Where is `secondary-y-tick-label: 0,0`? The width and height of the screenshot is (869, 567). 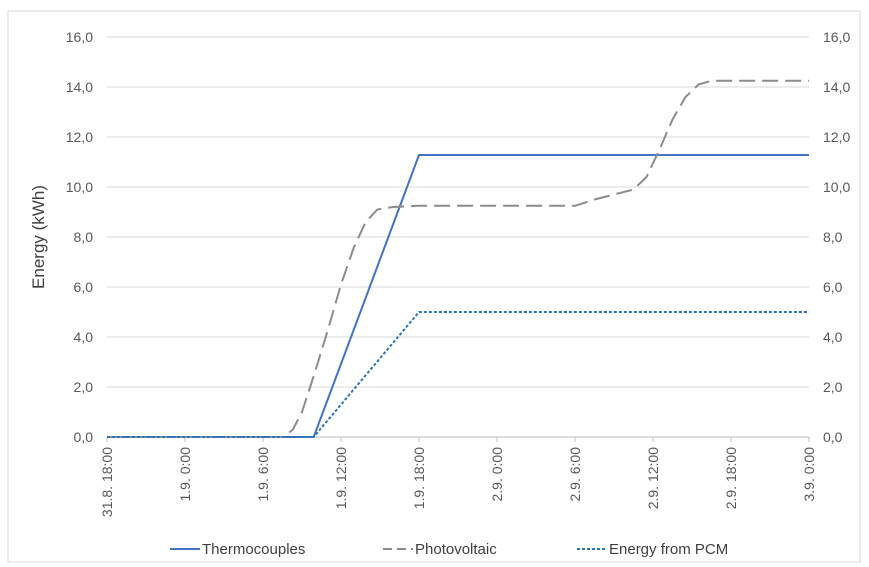 secondary-y-tick-label: 0,0 is located at coordinates (833, 437).